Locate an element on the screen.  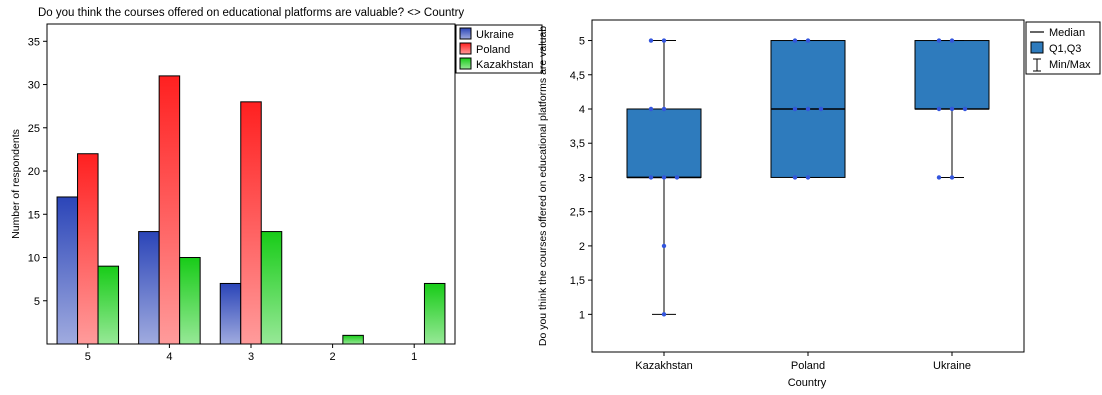
box-x-ticks: Kazakhstan Poland Ukraine is located at coordinates (803, 362).